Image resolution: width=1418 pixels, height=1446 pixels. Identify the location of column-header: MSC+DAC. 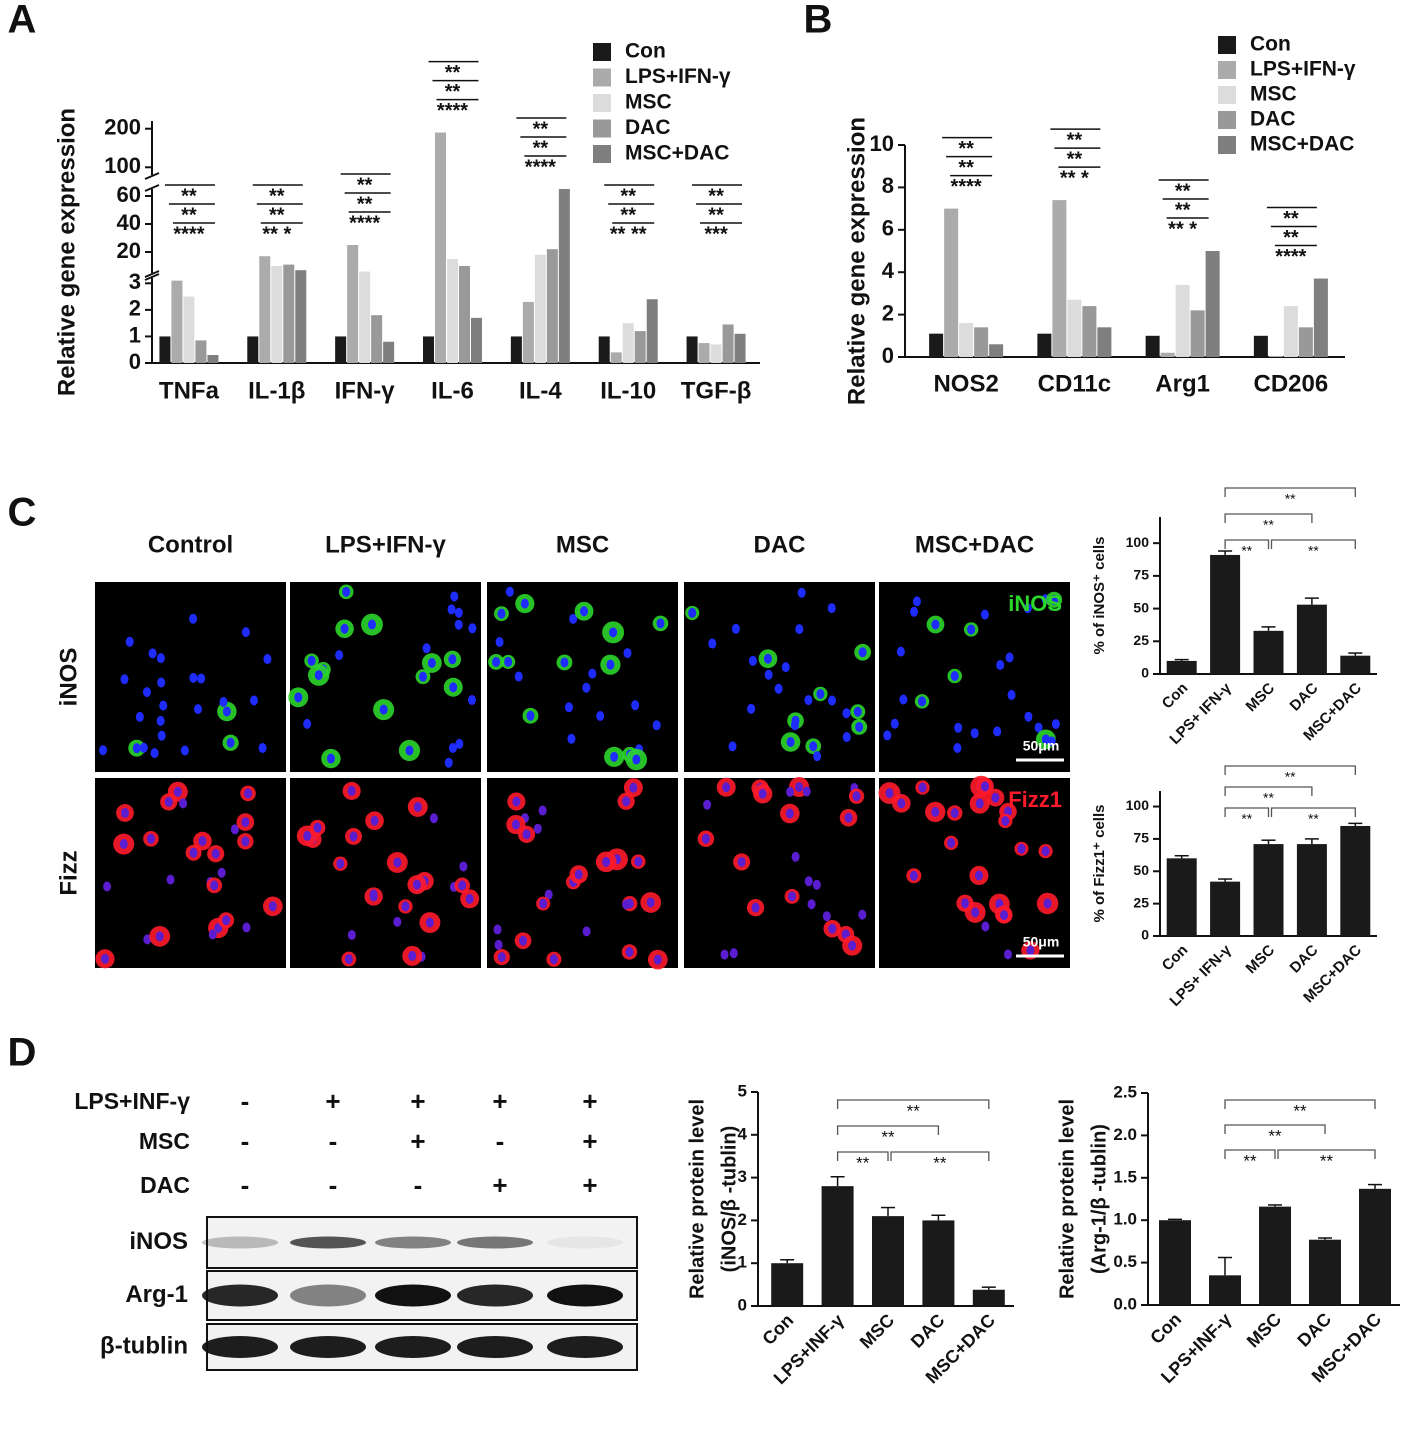
(974, 544).